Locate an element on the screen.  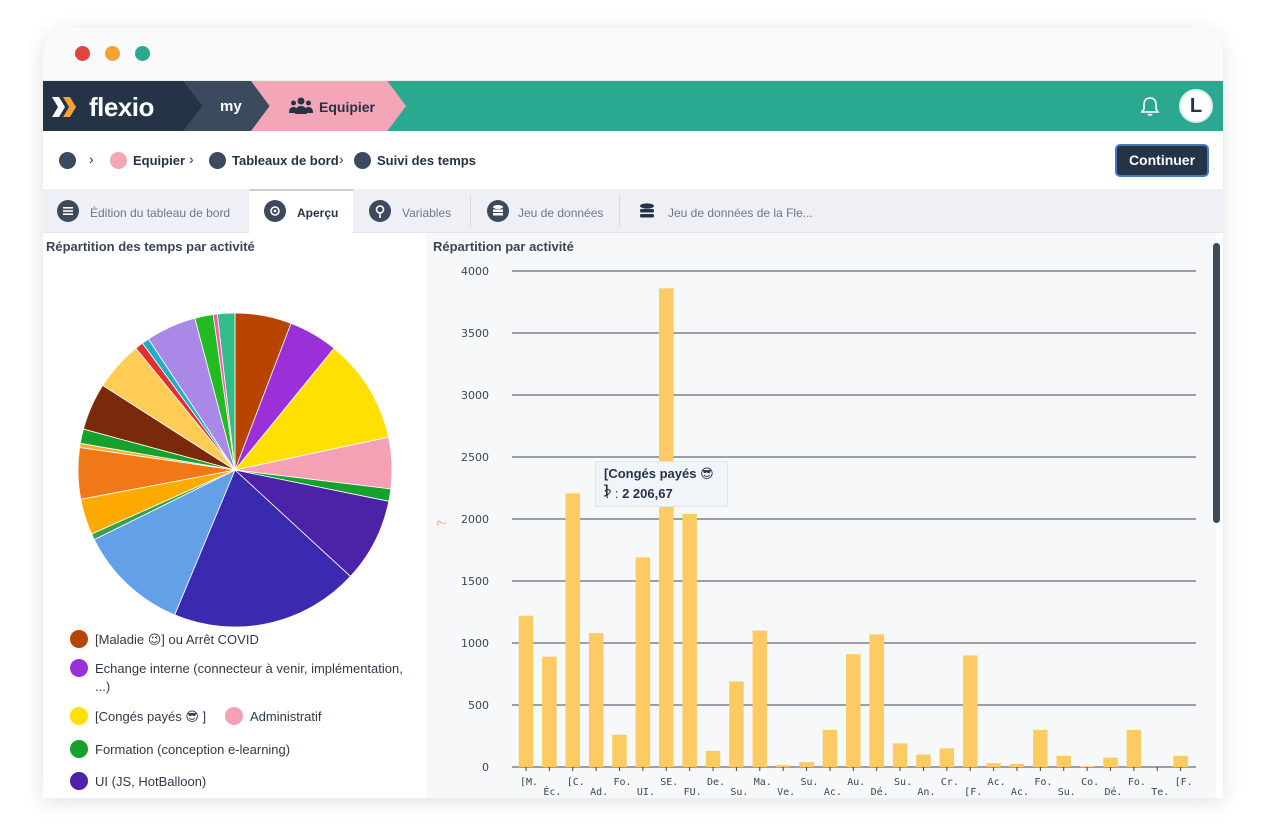
x-tick-label: Au. is located at coordinates (856, 782).